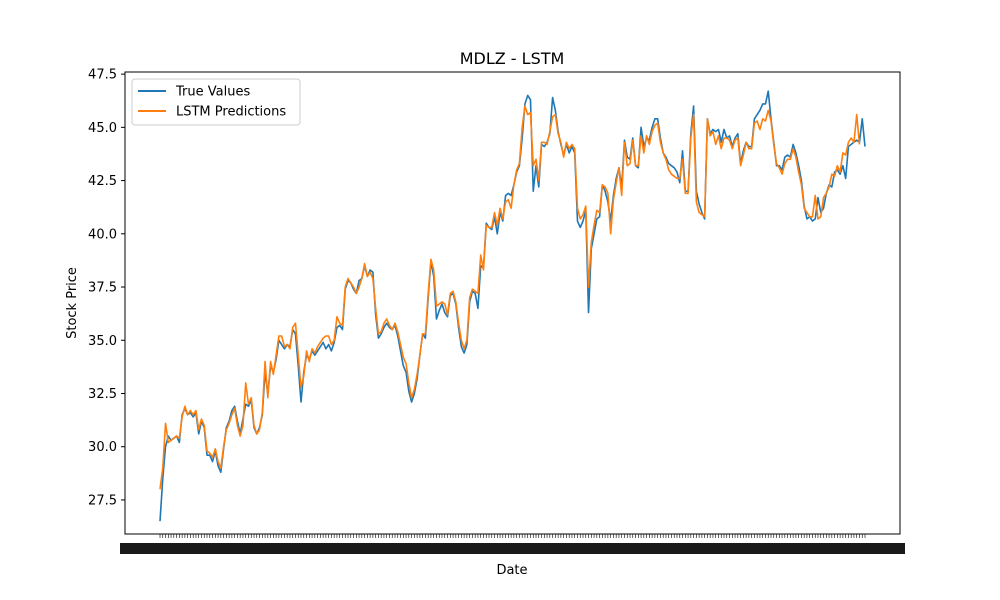 The width and height of the screenshot is (1000, 600). I want to click on y-tick-label: 30.0, so click(102, 447).